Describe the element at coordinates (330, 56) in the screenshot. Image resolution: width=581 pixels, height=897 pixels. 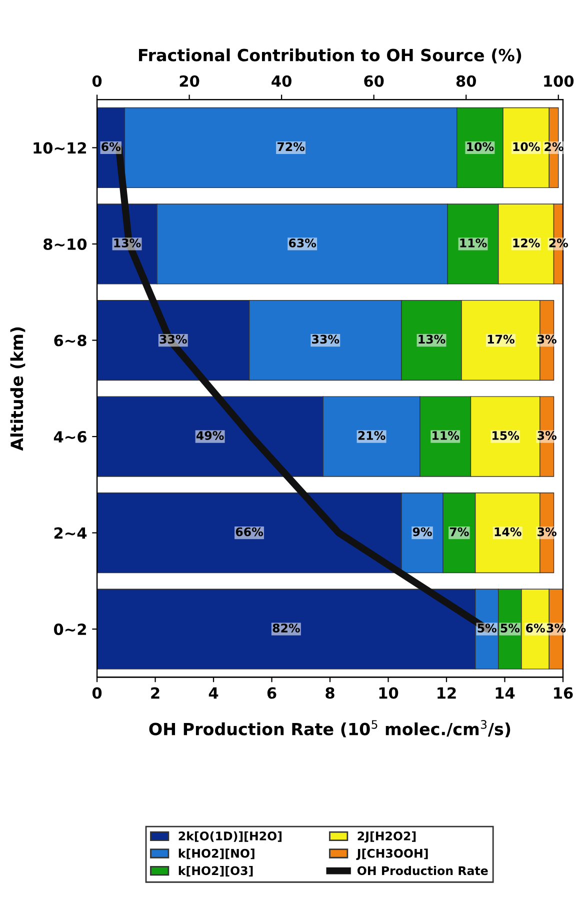
I see `x-axis-title: Fractional Contribution to OH Source (%)` at that location.